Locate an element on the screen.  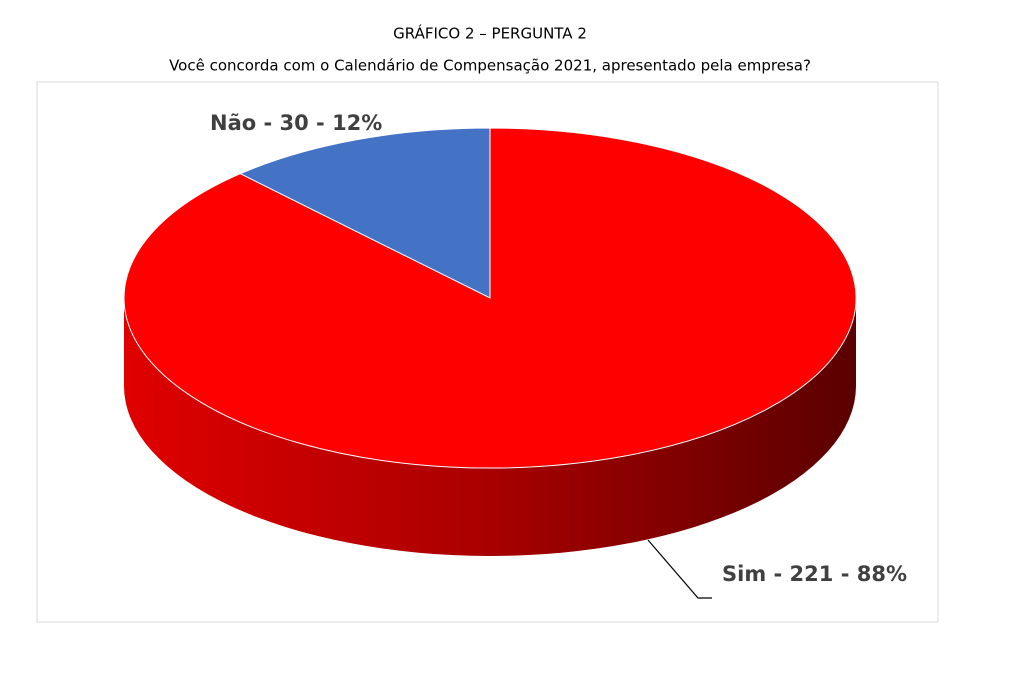
chart-title: GRÁFICO 2 – PERGUNTA 2 is located at coordinates (490, 33).